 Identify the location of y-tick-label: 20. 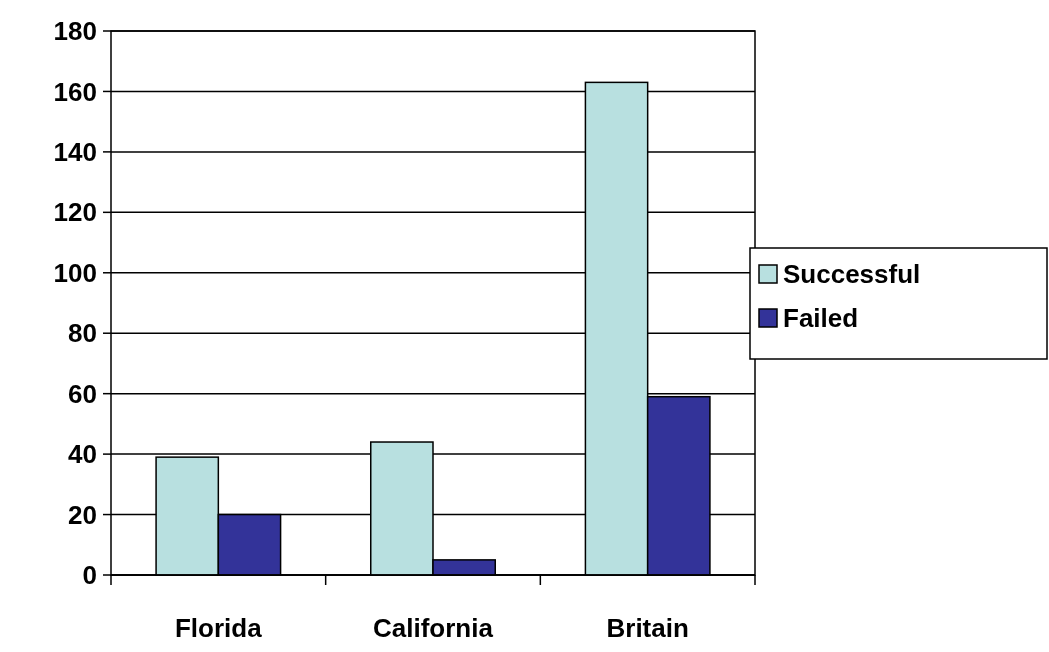
(82, 514).